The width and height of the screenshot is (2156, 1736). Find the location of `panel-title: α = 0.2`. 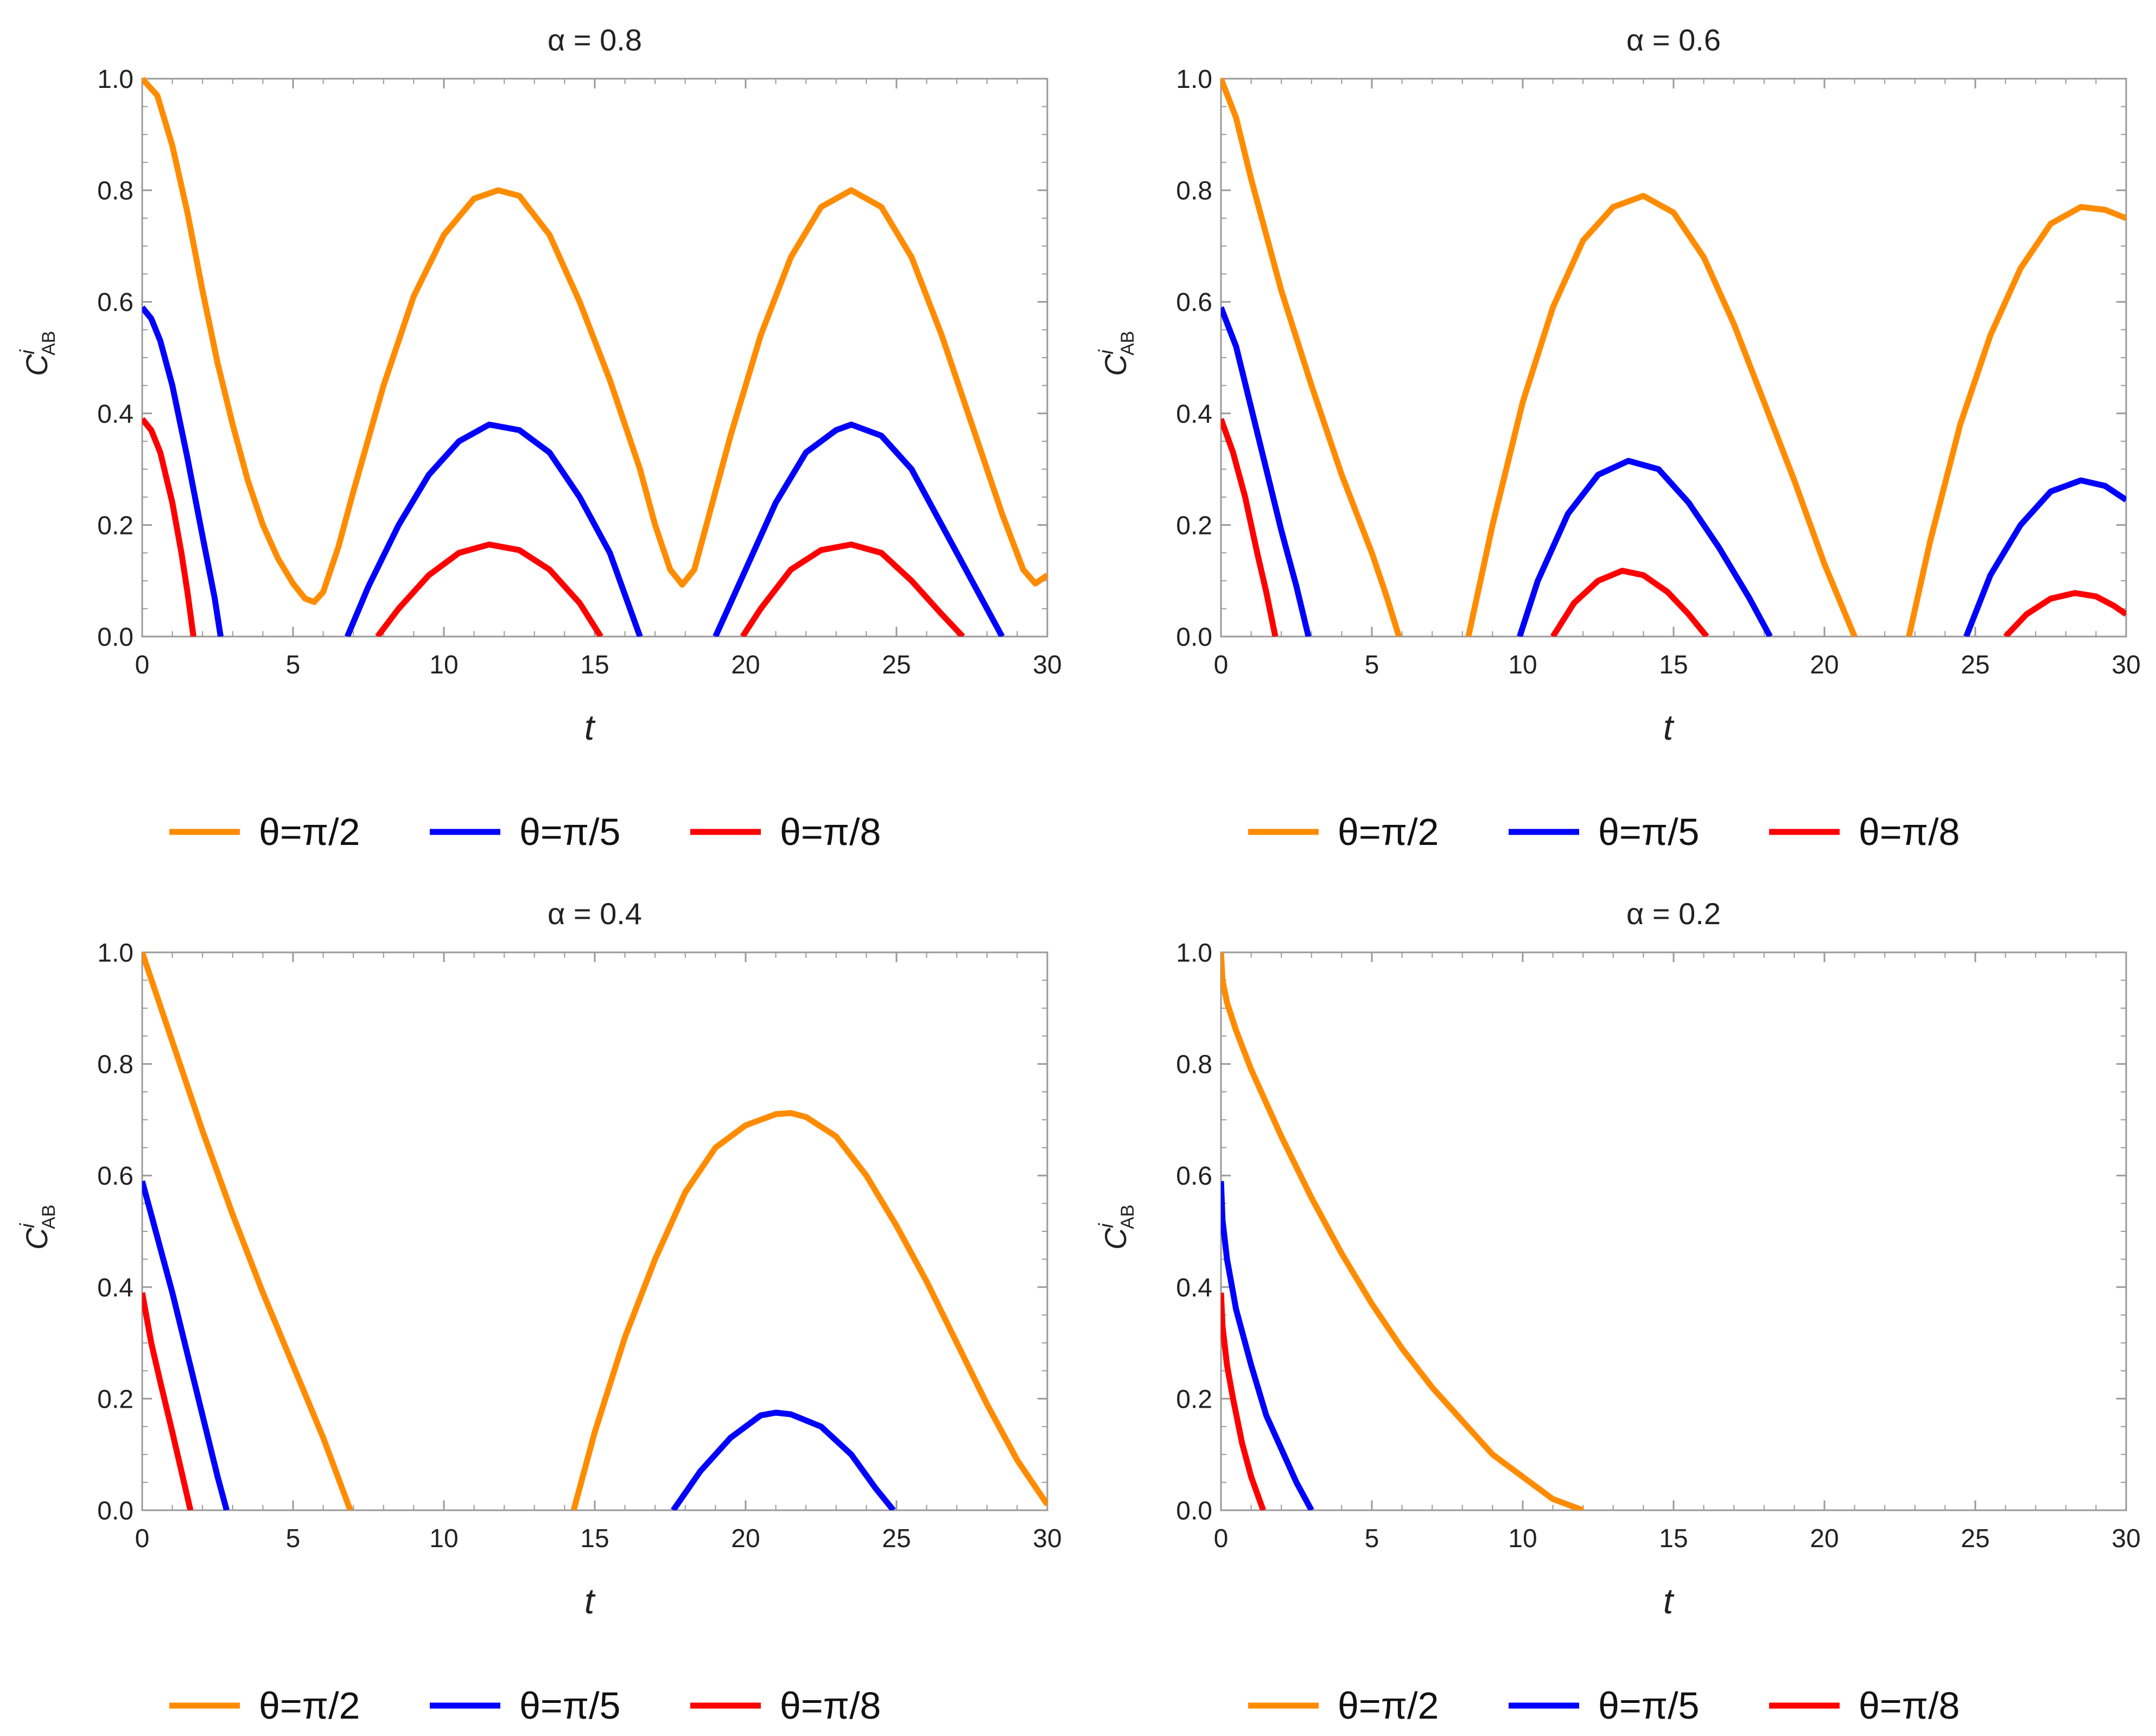

panel-title: α = 0.2 is located at coordinates (1673, 913).